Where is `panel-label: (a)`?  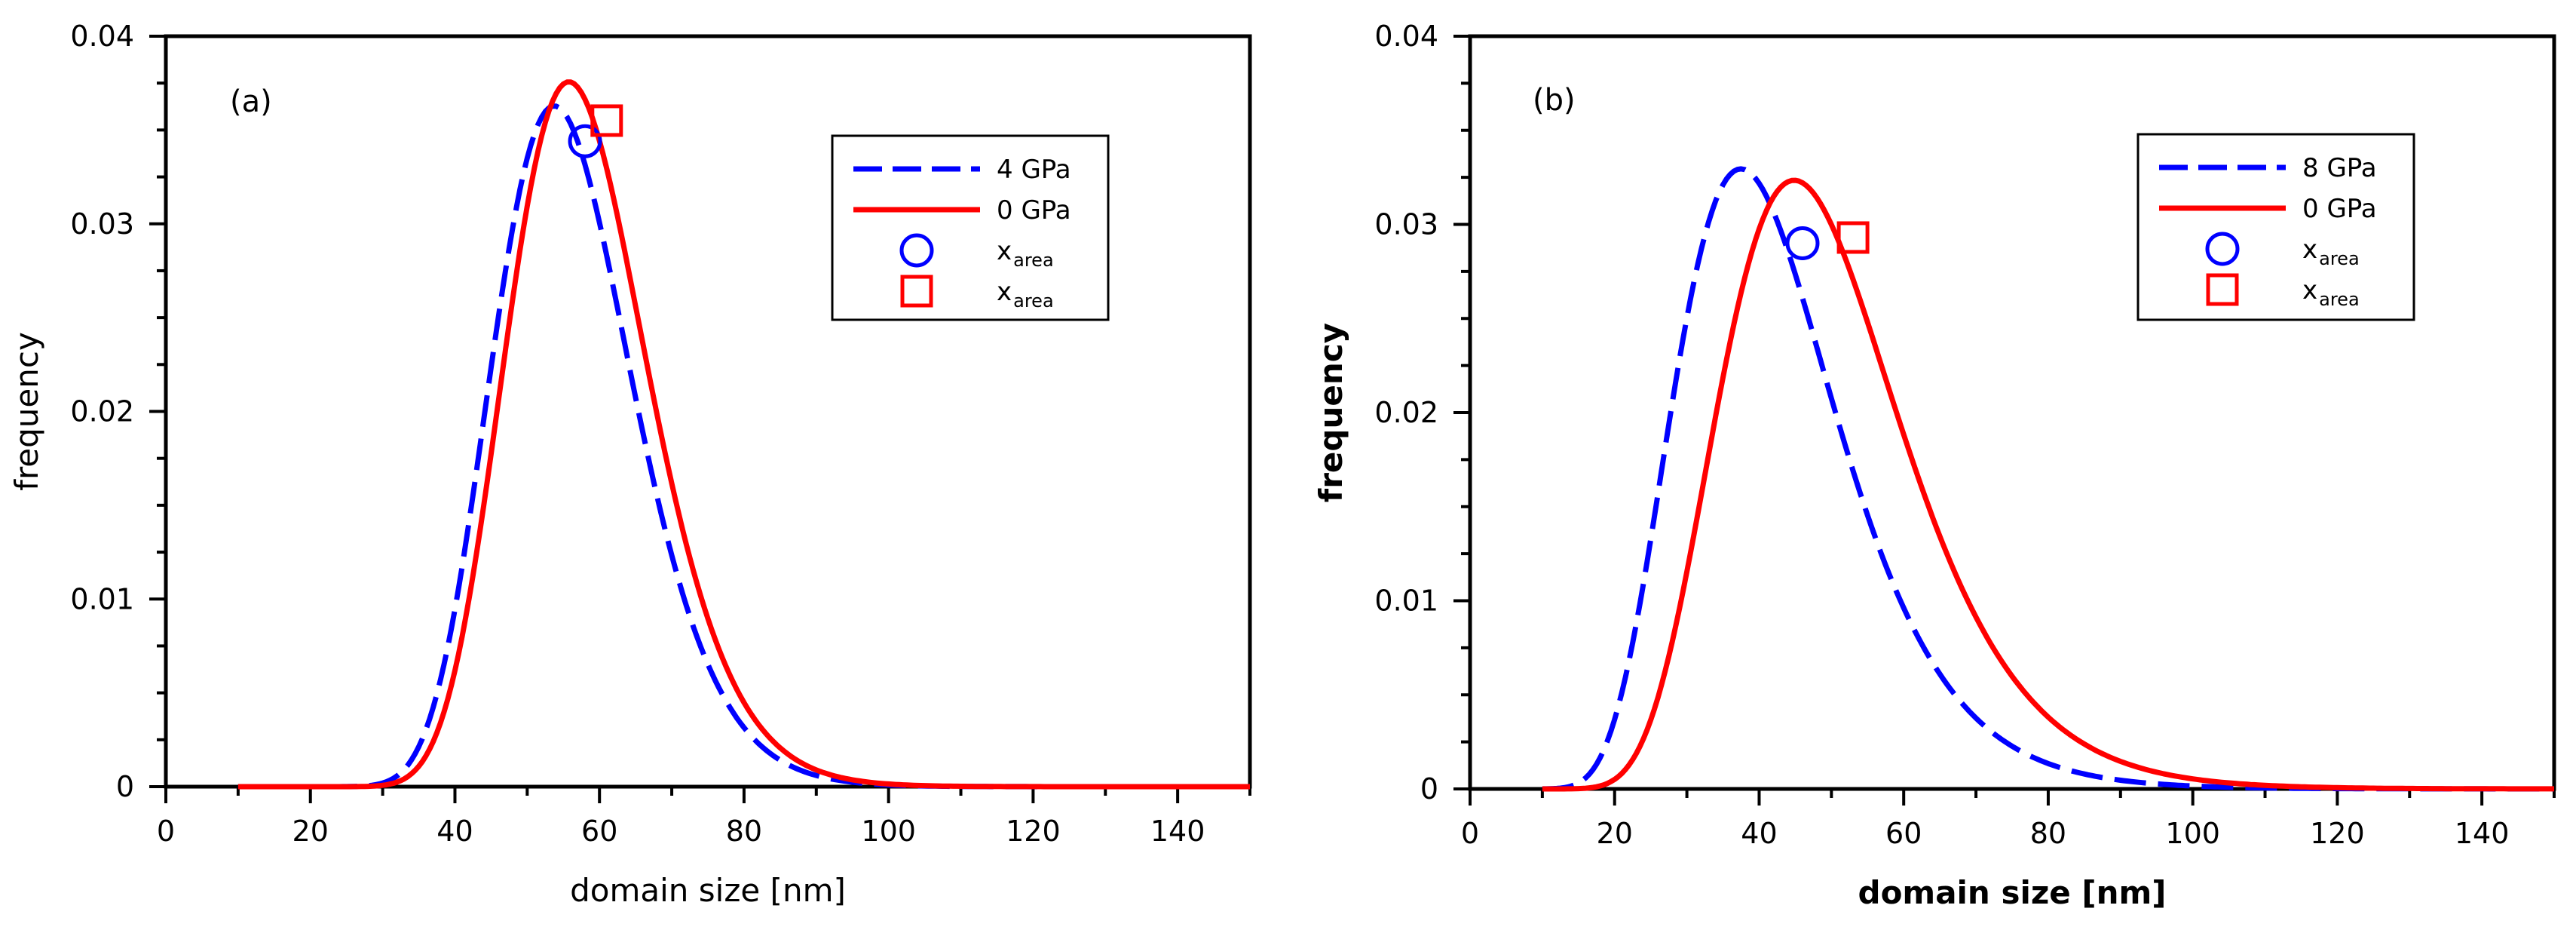 panel-label: (a) is located at coordinates (251, 101).